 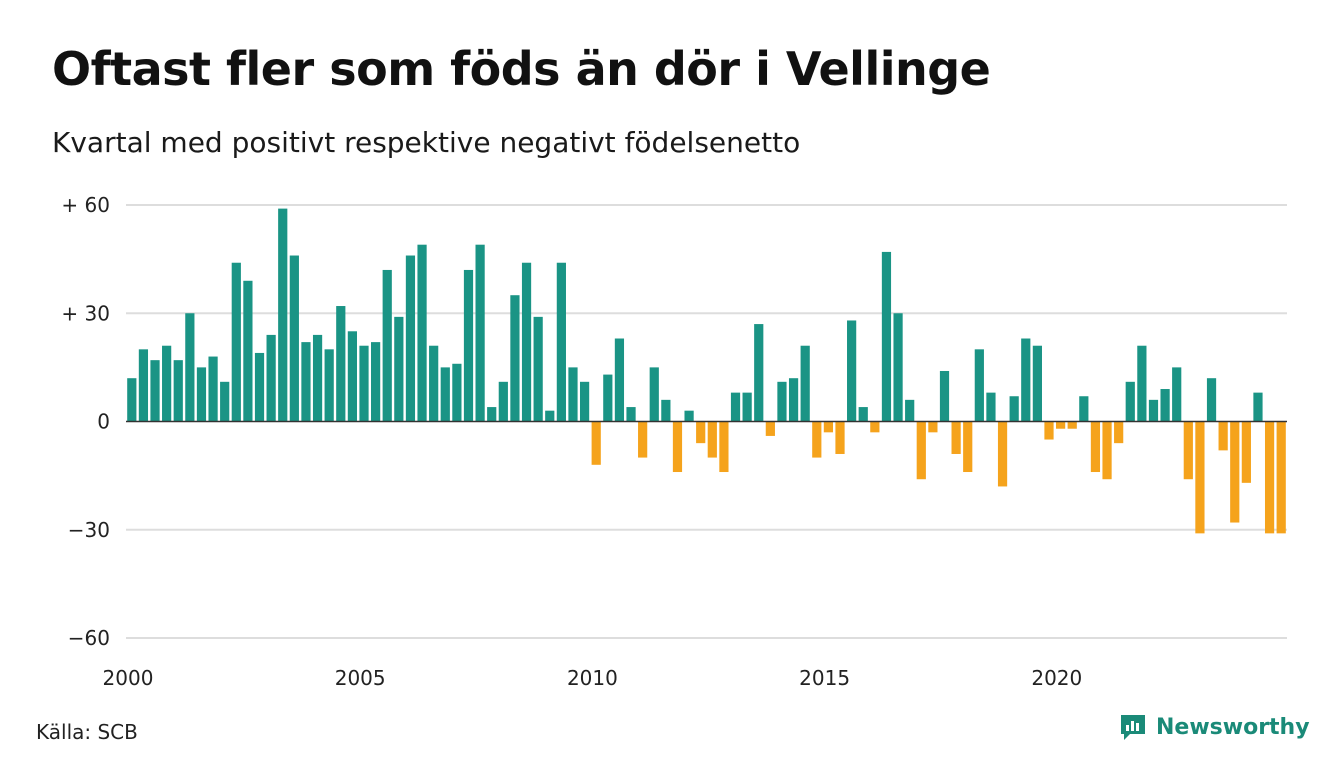 What do you see at coordinates (87, 732) in the screenshot?
I see `source-note: Källa: SCB` at bounding box center [87, 732].